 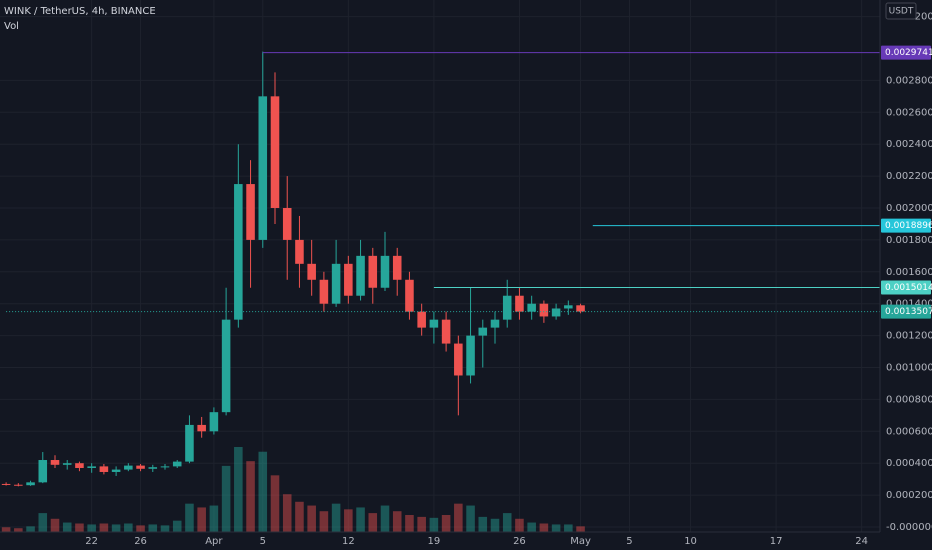 I want to click on y-tick-label: -0.0000000, so click(x=909, y=527).